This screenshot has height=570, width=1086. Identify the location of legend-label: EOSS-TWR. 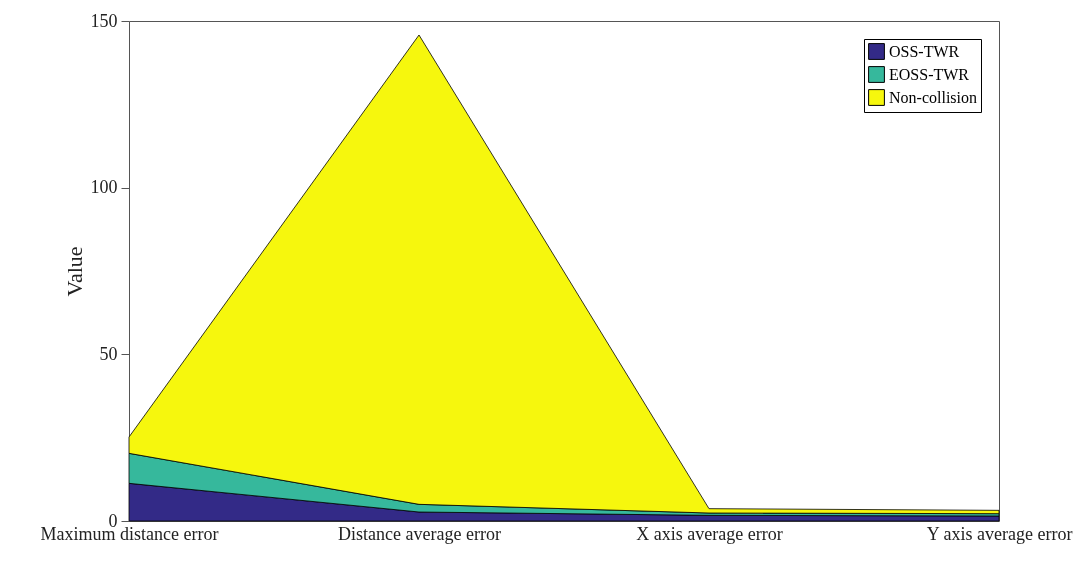
(929, 74).